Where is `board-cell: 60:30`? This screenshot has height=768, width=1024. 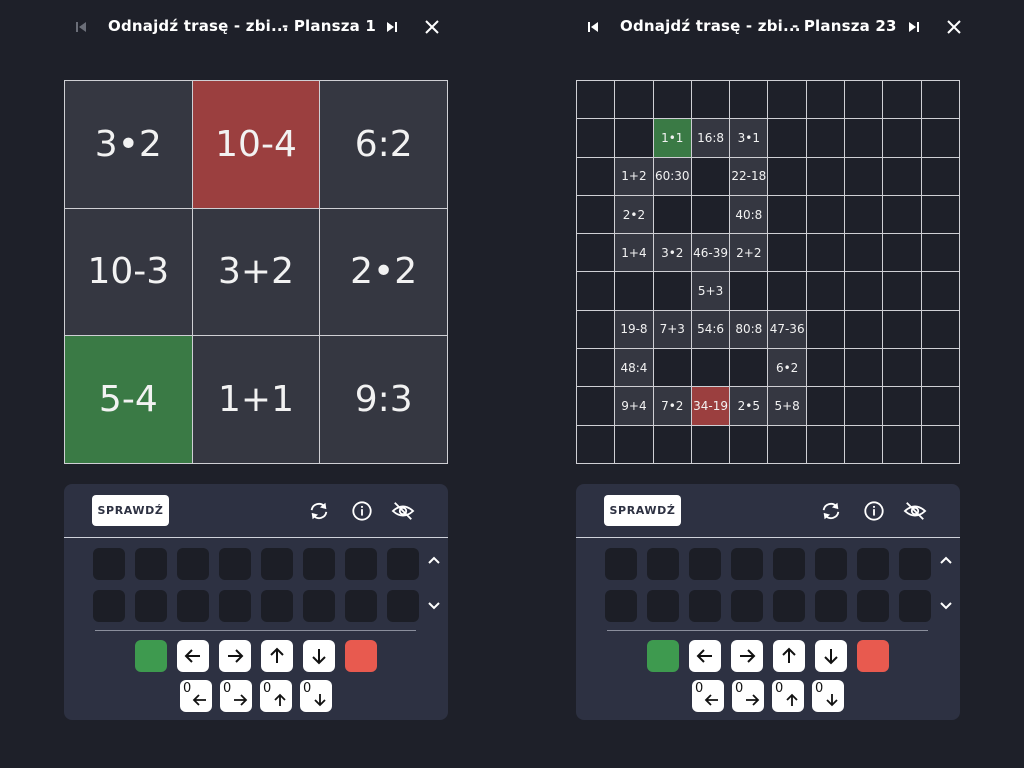
board-cell: 60:30 is located at coordinates (672, 176).